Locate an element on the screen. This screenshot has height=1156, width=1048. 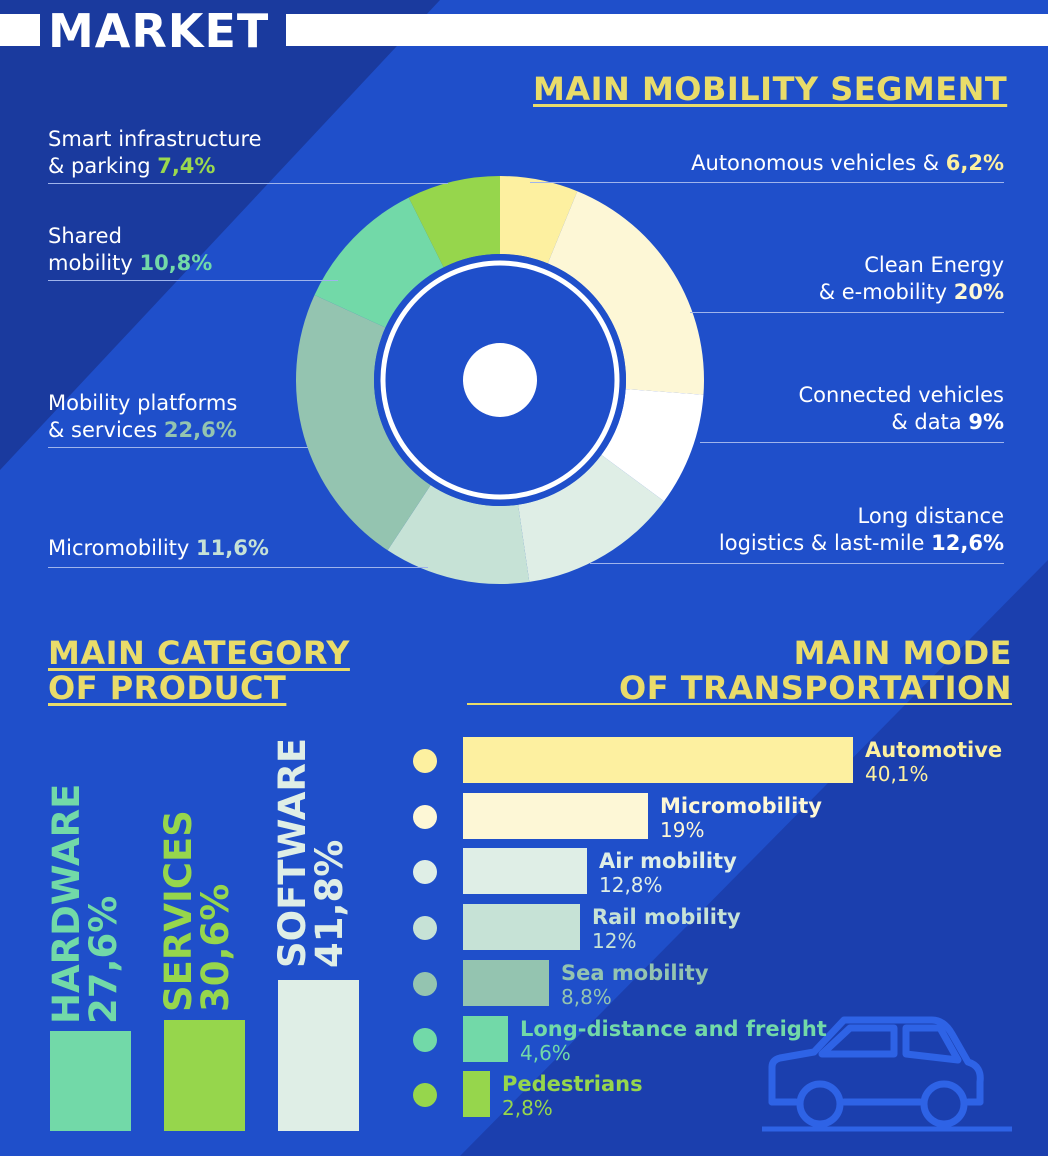
segment-label-smart: Smart infrastructure & parking 7,4% is located at coordinates (155, 152).